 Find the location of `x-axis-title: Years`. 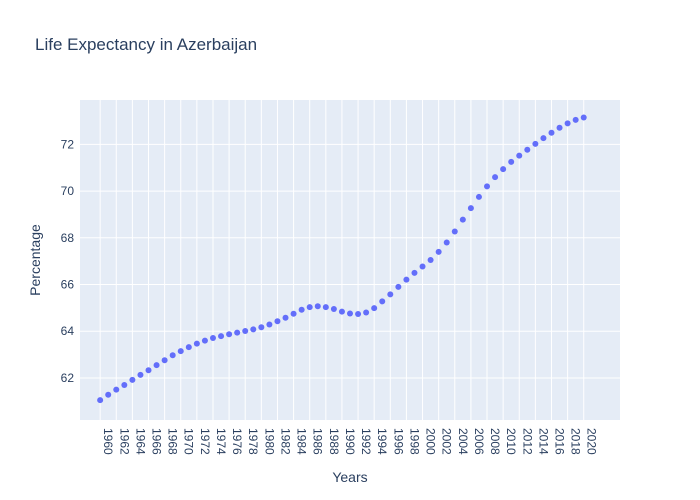

x-axis-title: Years is located at coordinates (349, 477).